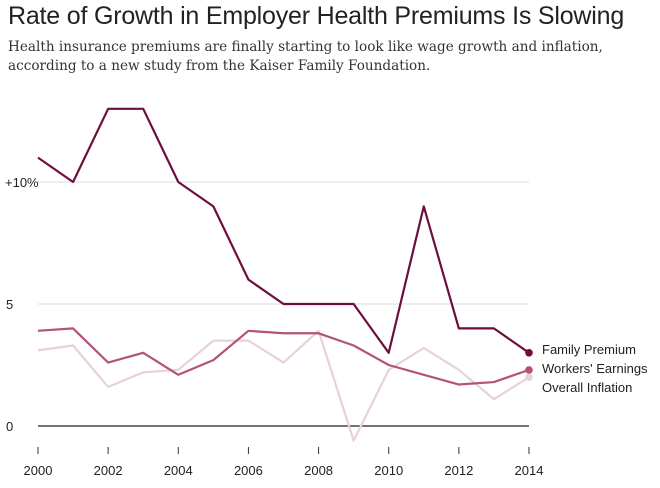 The image size is (660, 488). What do you see at coordinates (529, 470) in the screenshot?
I see `x-tick-label: 2014` at bounding box center [529, 470].